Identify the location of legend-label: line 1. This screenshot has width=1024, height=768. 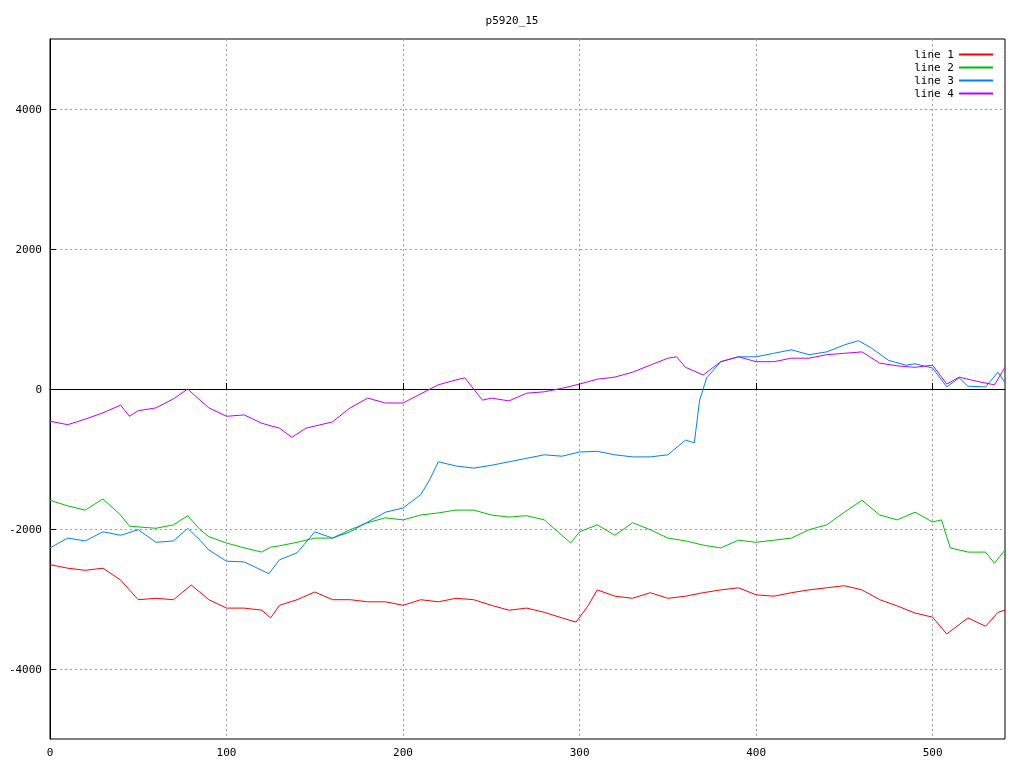
(934, 54).